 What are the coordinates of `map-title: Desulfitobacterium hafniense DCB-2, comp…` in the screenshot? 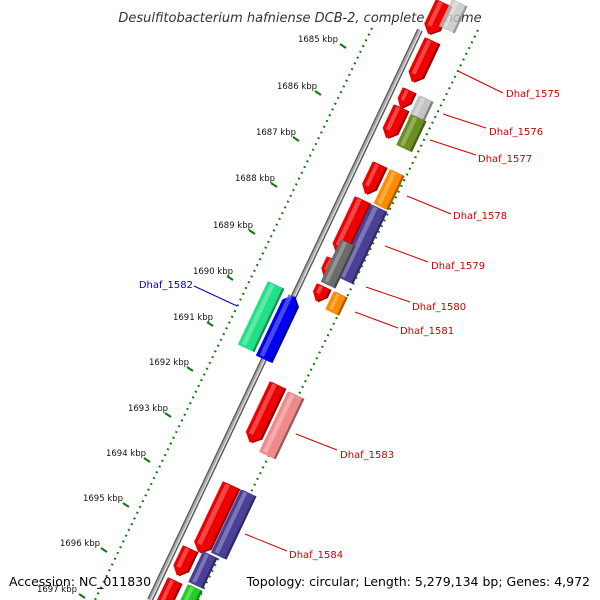 It's located at (299, 18).